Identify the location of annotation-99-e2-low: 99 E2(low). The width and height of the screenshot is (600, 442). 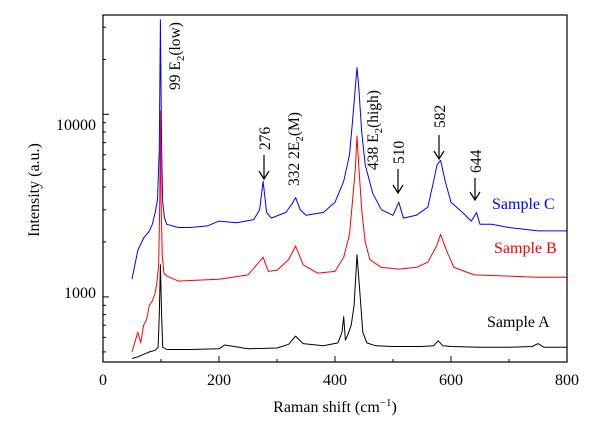
(177, 56).